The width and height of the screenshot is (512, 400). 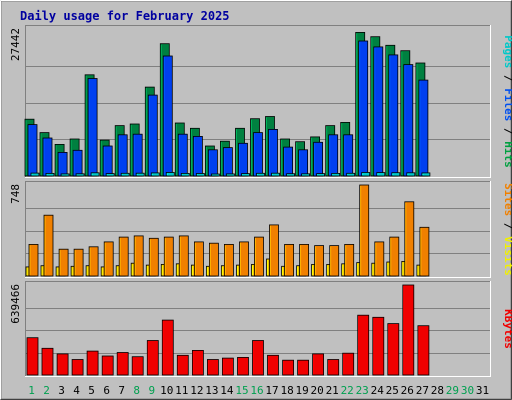 What do you see at coordinates (507, 51) in the screenshot?
I see `axis-label-part: Pages` at bounding box center [507, 51].